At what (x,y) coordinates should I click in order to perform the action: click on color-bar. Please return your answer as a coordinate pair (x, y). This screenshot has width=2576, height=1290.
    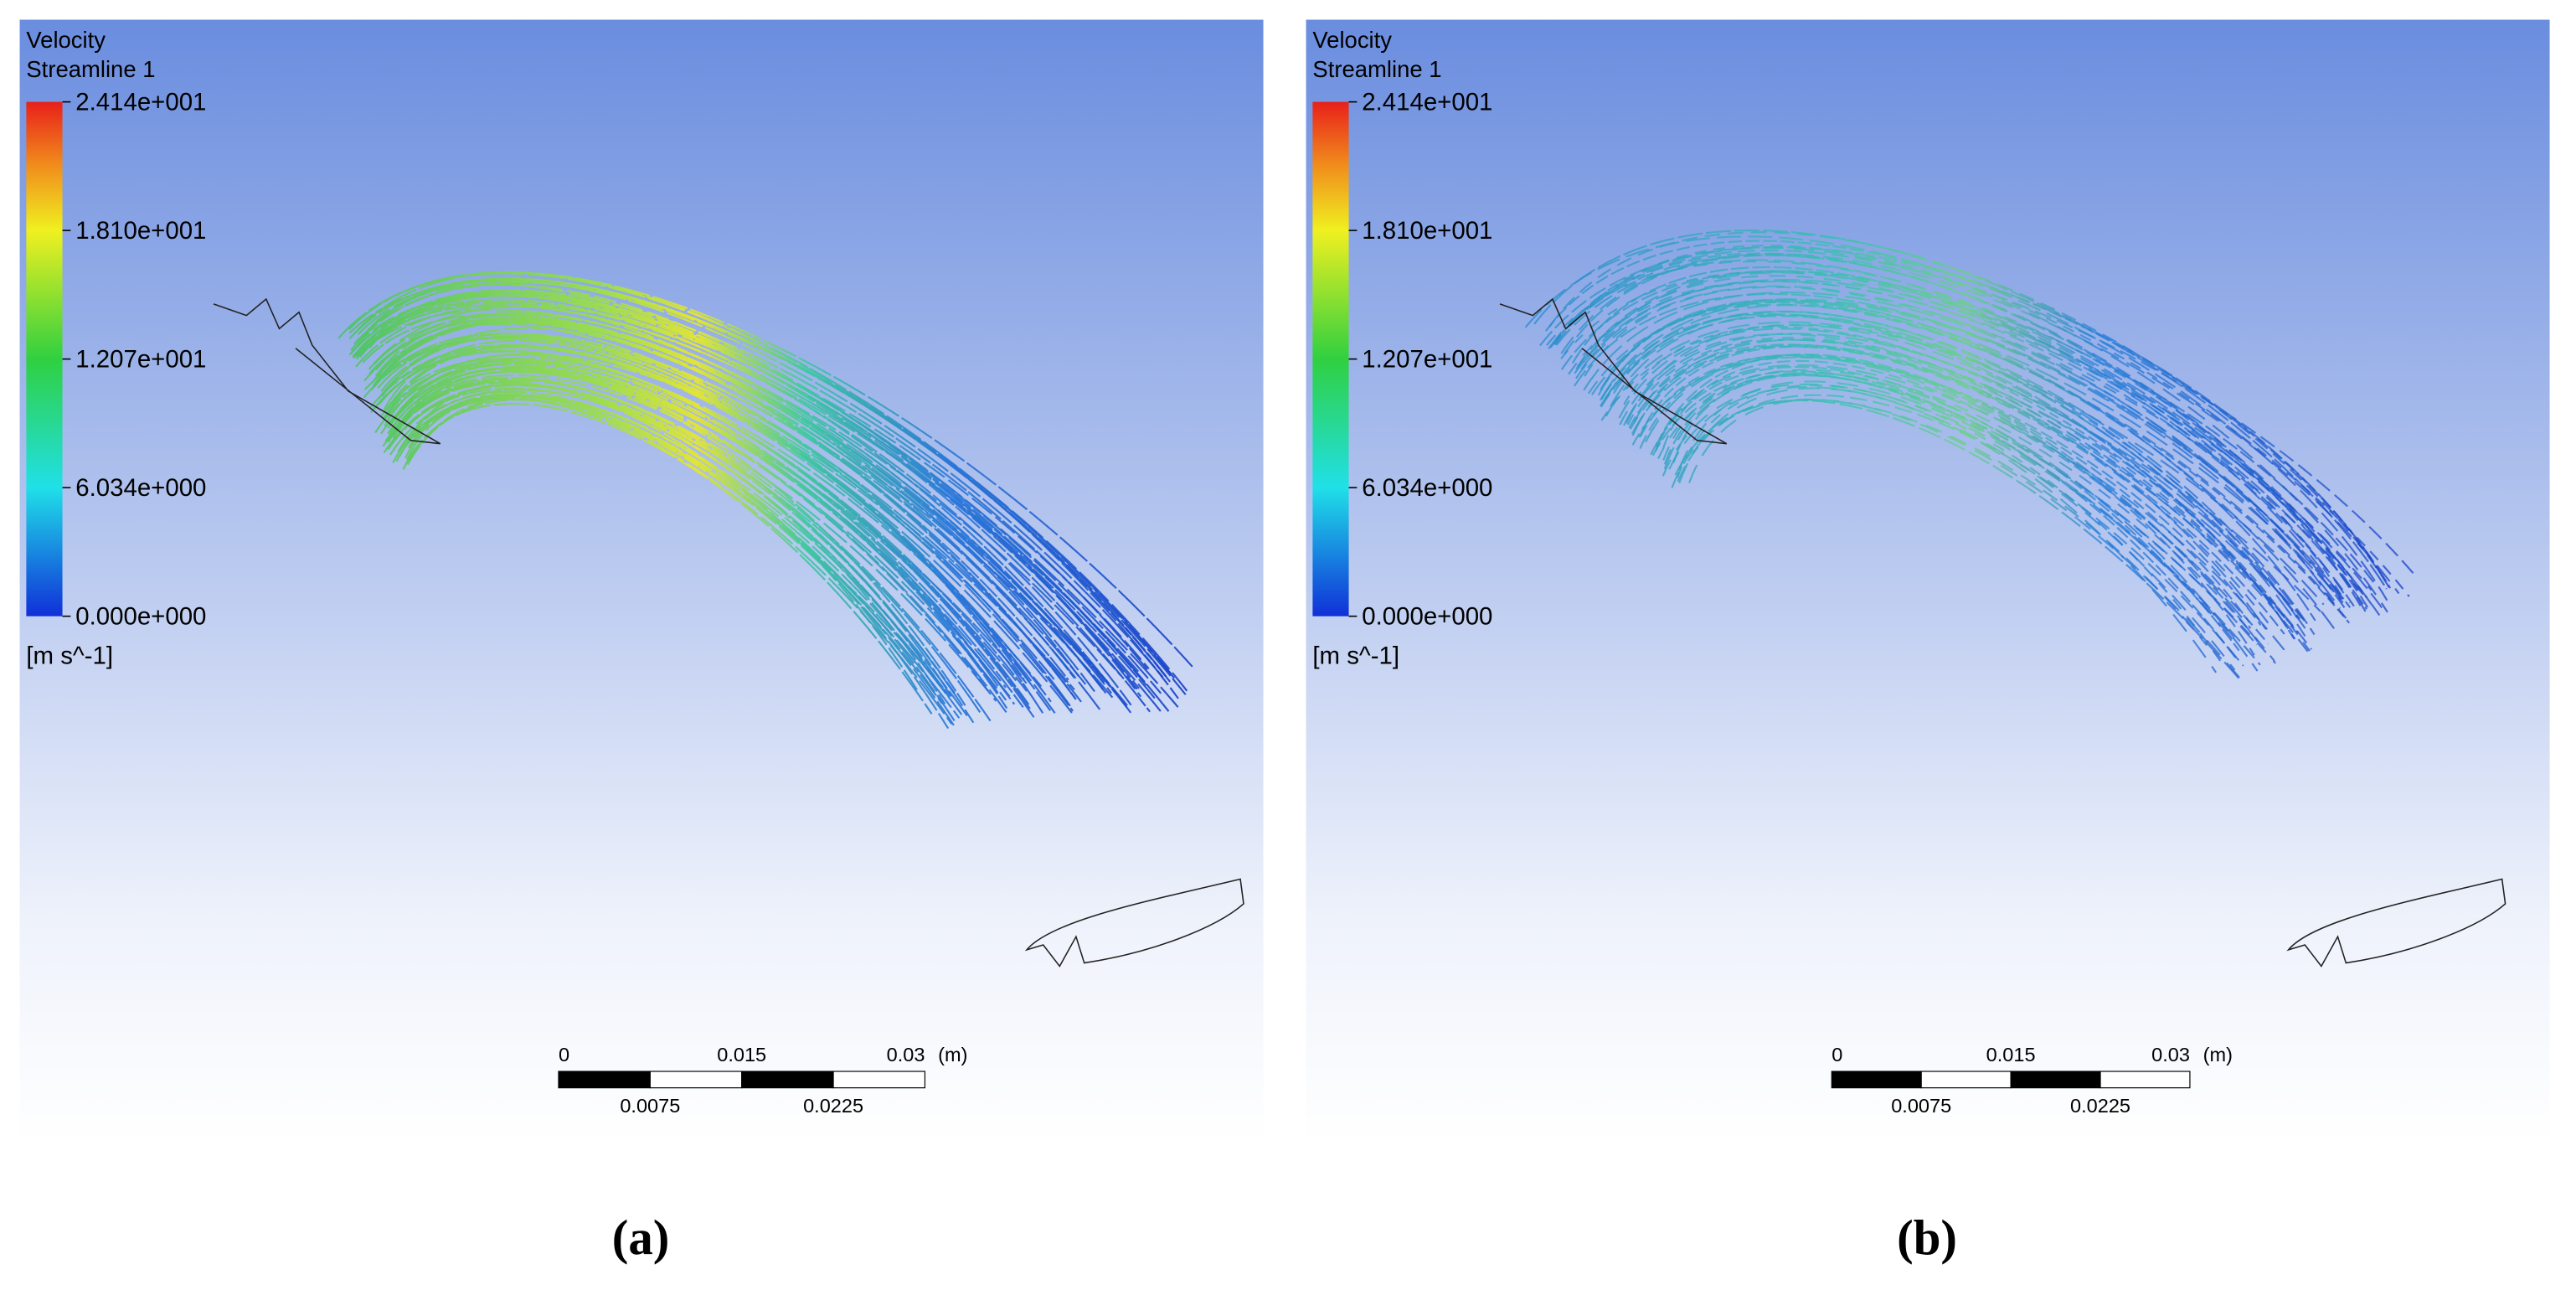
    Looking at the image, I should click on (44, 359).